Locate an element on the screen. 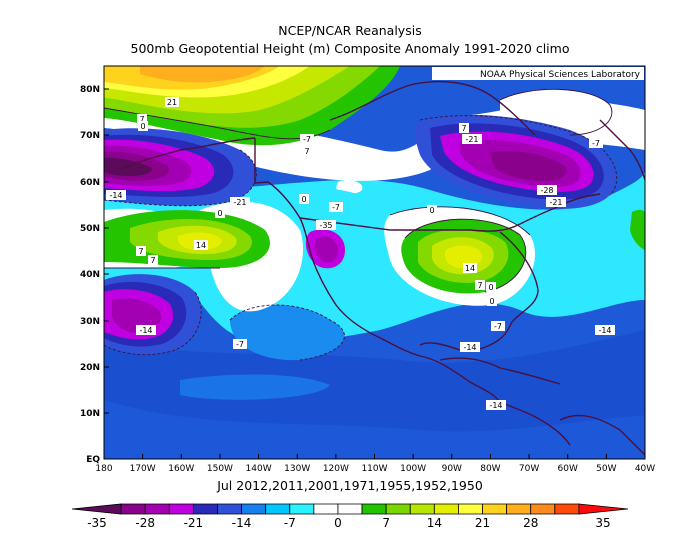  coastline-greenland is located at coordinates (622, 150).